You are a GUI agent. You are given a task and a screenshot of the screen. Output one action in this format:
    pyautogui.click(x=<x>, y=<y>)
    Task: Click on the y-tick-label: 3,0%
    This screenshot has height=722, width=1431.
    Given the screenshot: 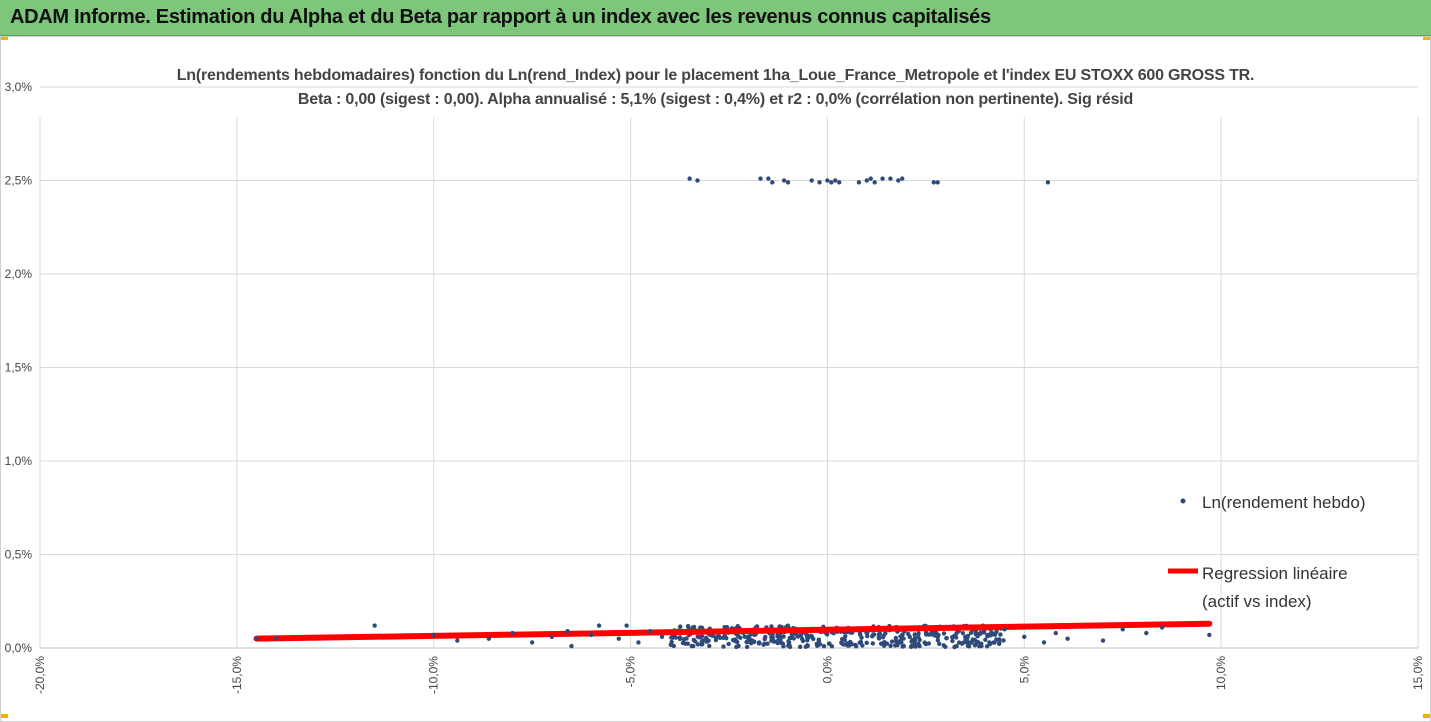 What is the action you would take?
    pyautogui.click(x=19, y=87)
    